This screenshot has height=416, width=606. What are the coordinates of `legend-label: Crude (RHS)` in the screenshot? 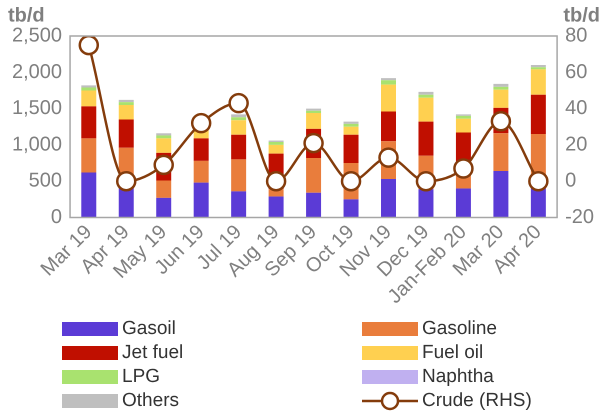 It's located at (477, 401).